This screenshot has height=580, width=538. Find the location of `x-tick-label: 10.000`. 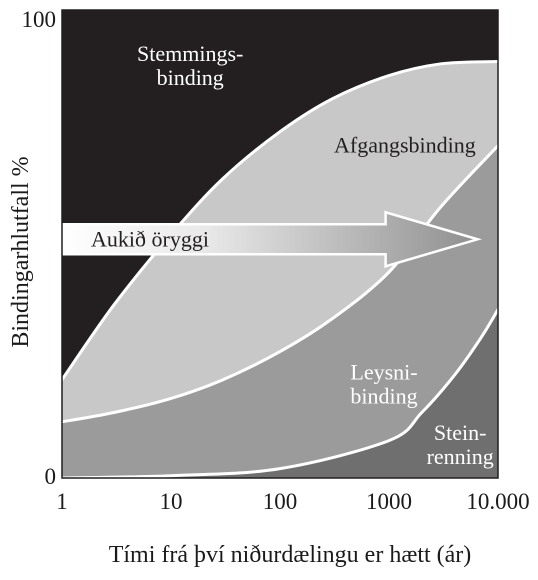

x-tick-label: 10.000 is located at coordinates (497, 501).